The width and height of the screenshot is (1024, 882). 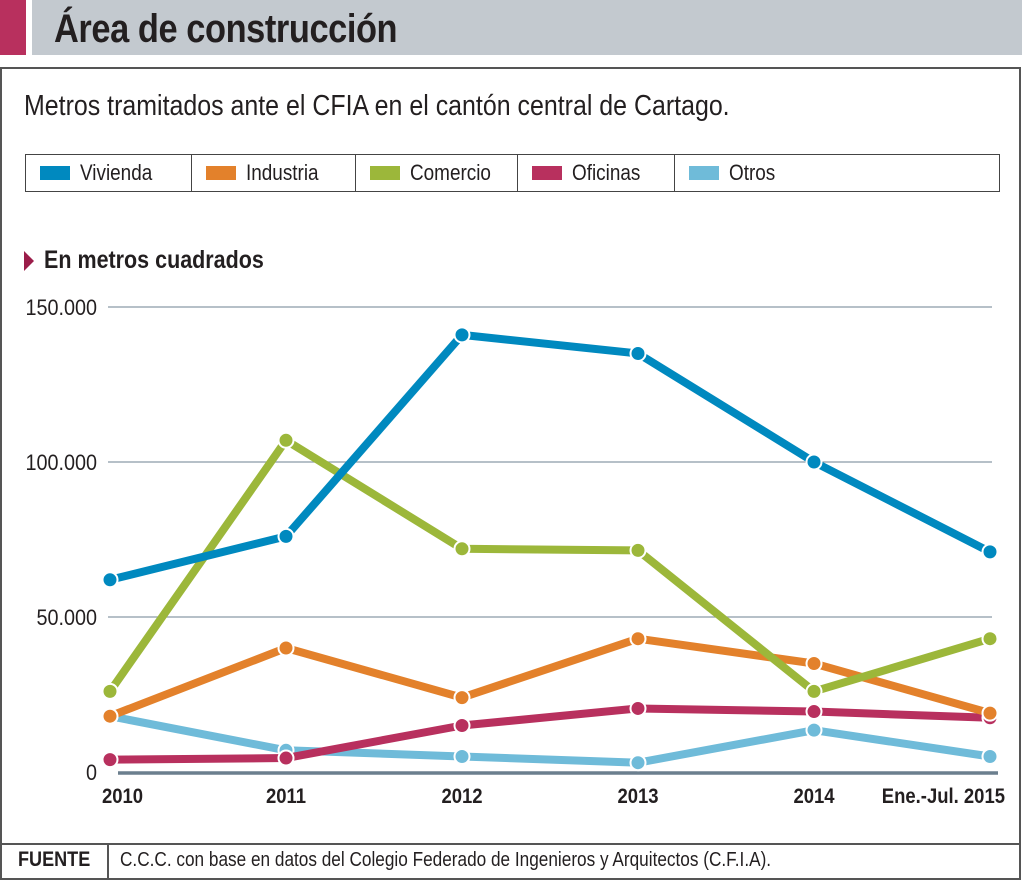 What do you see at coordinates (154, 260) in the screenshot?
I see `unit-label-text: En metros cuadrados` at bounding box center [154, 260].